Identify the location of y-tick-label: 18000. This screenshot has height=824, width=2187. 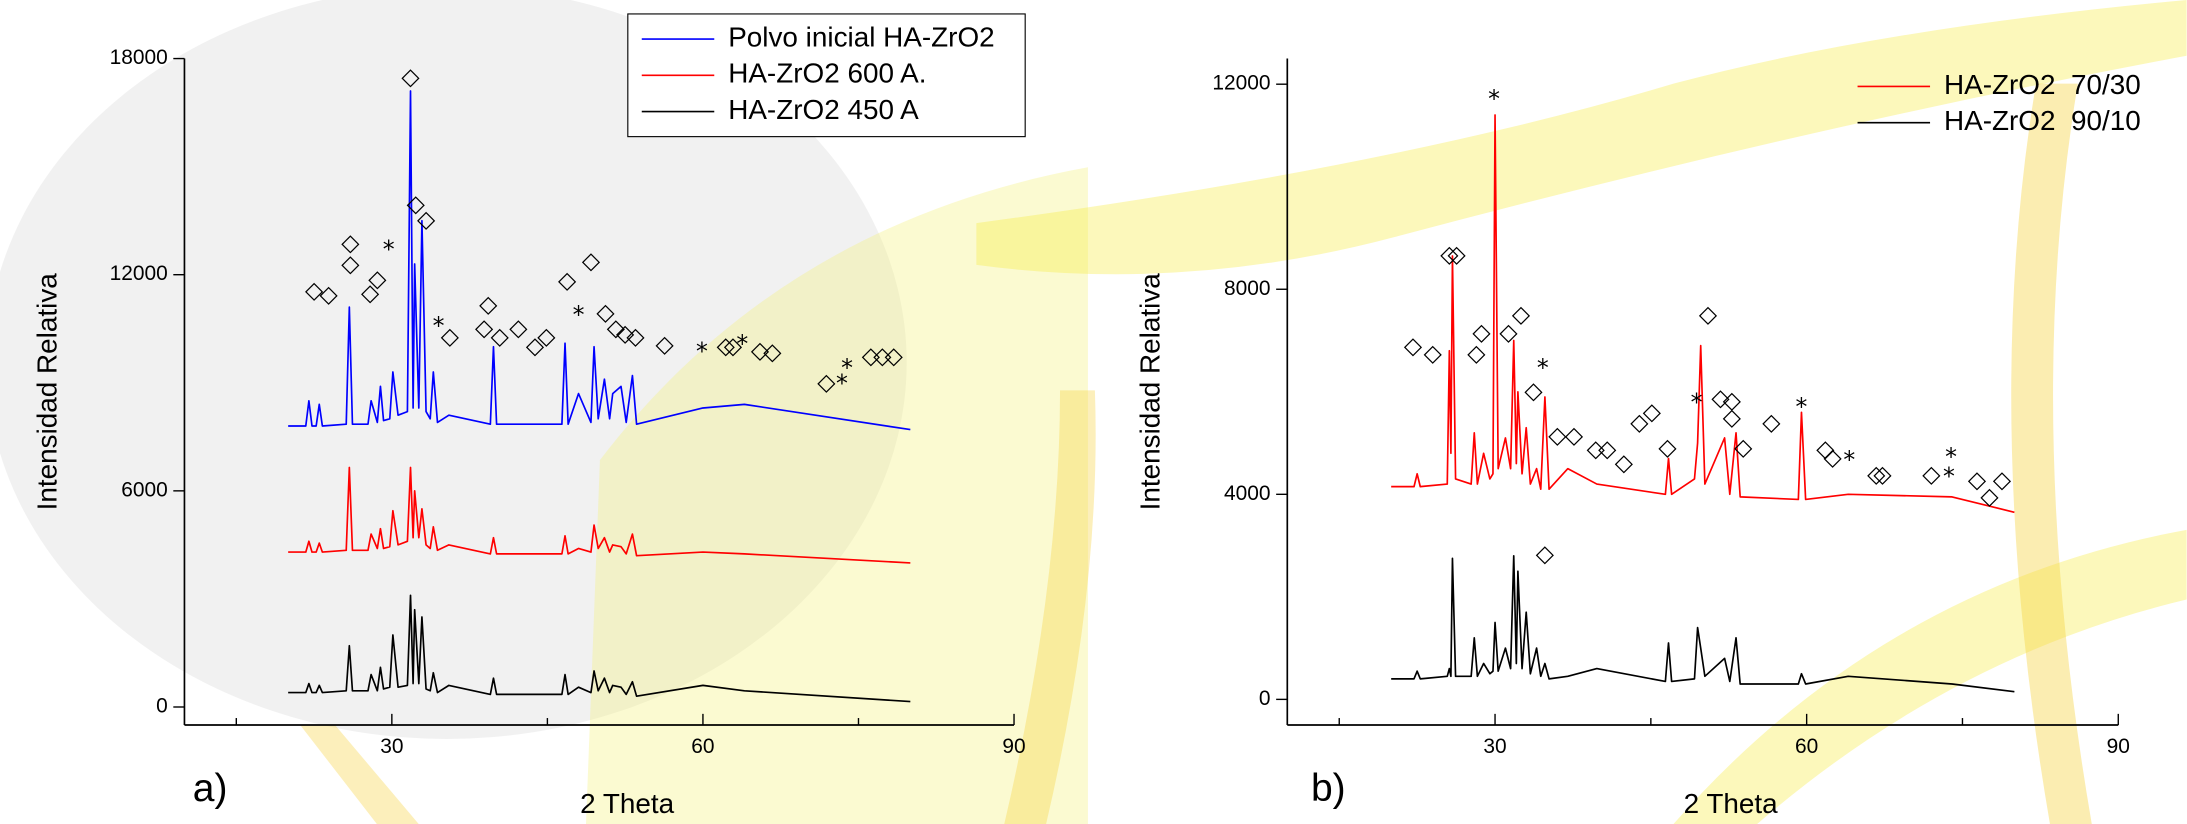
(139, 57).